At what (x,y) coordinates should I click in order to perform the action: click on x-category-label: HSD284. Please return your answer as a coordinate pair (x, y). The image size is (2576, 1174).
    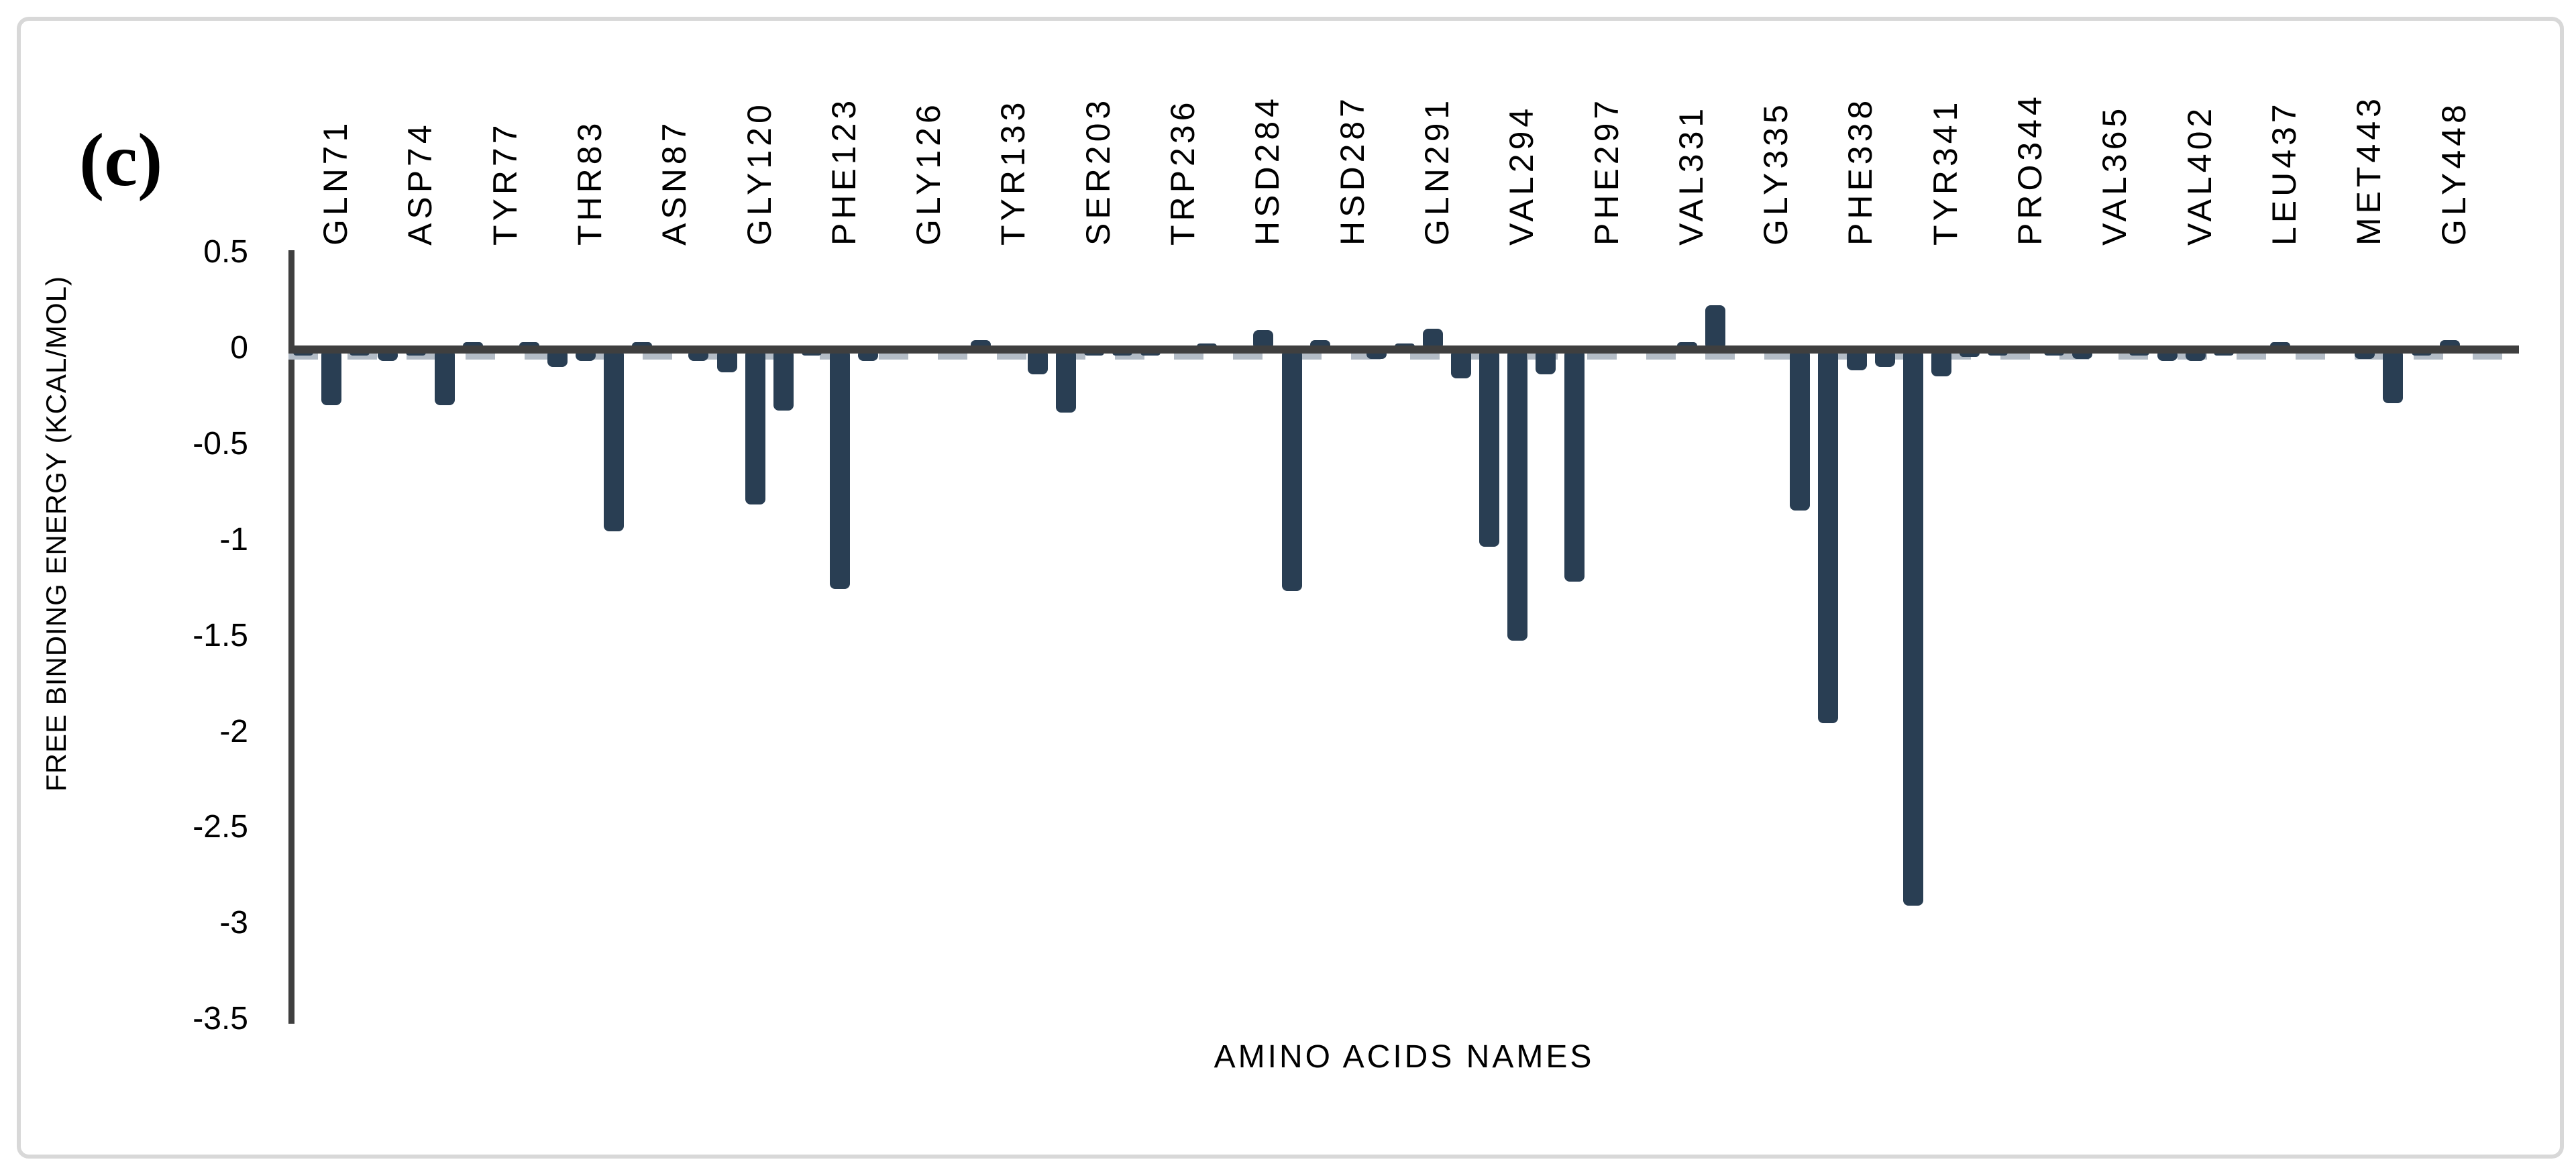
    Looking at the image, I should click on (1267, 170).